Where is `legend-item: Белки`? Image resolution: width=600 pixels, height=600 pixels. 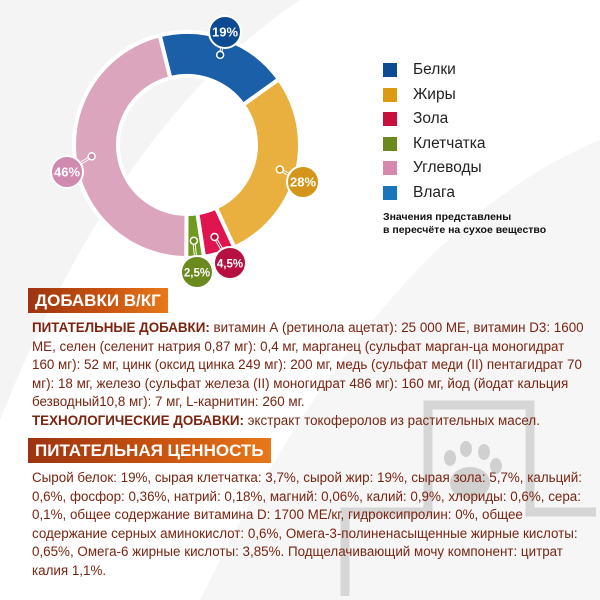
legend-item: Белки is located at coordinates (434, 70).